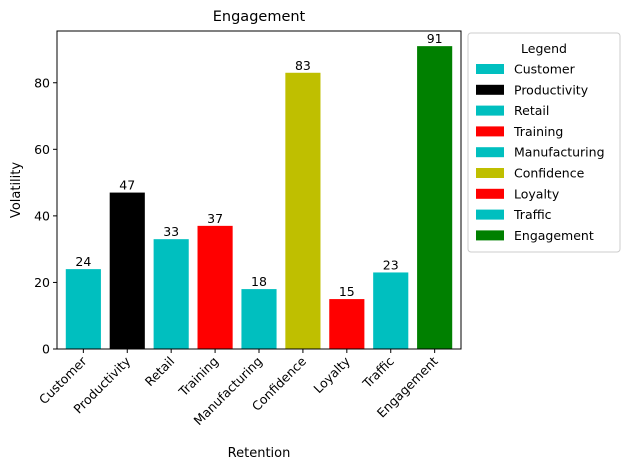 The image size is (630, 474). I want to click on bar-value-label: 37, so click(215, 218).